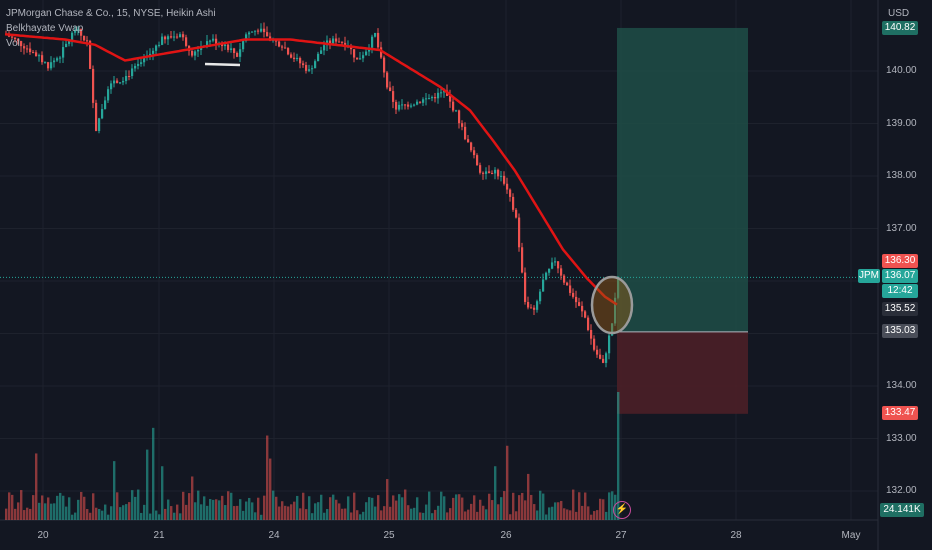  Describe the element at coordinates (900, 309) in the screenshot. I see `price-tag-2: 135.52` at that location.